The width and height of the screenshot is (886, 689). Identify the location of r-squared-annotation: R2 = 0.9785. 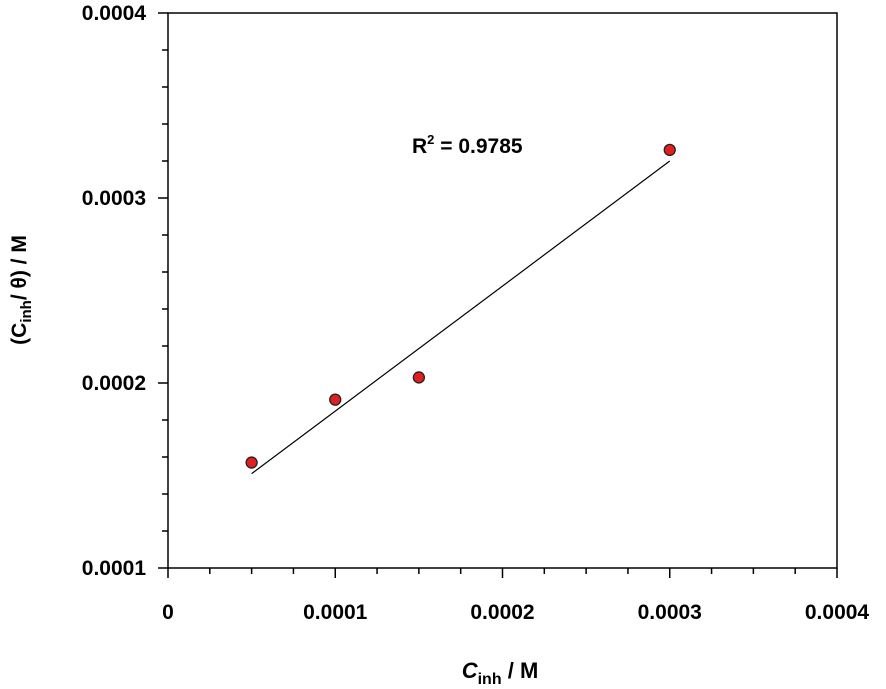
(467, 145).